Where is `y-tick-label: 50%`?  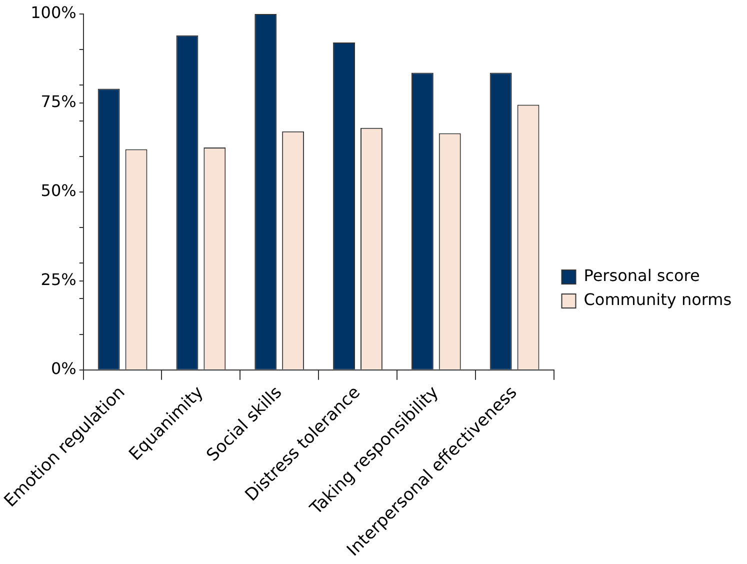
y-tick-label: 50% is located at coordinates (58, 190).